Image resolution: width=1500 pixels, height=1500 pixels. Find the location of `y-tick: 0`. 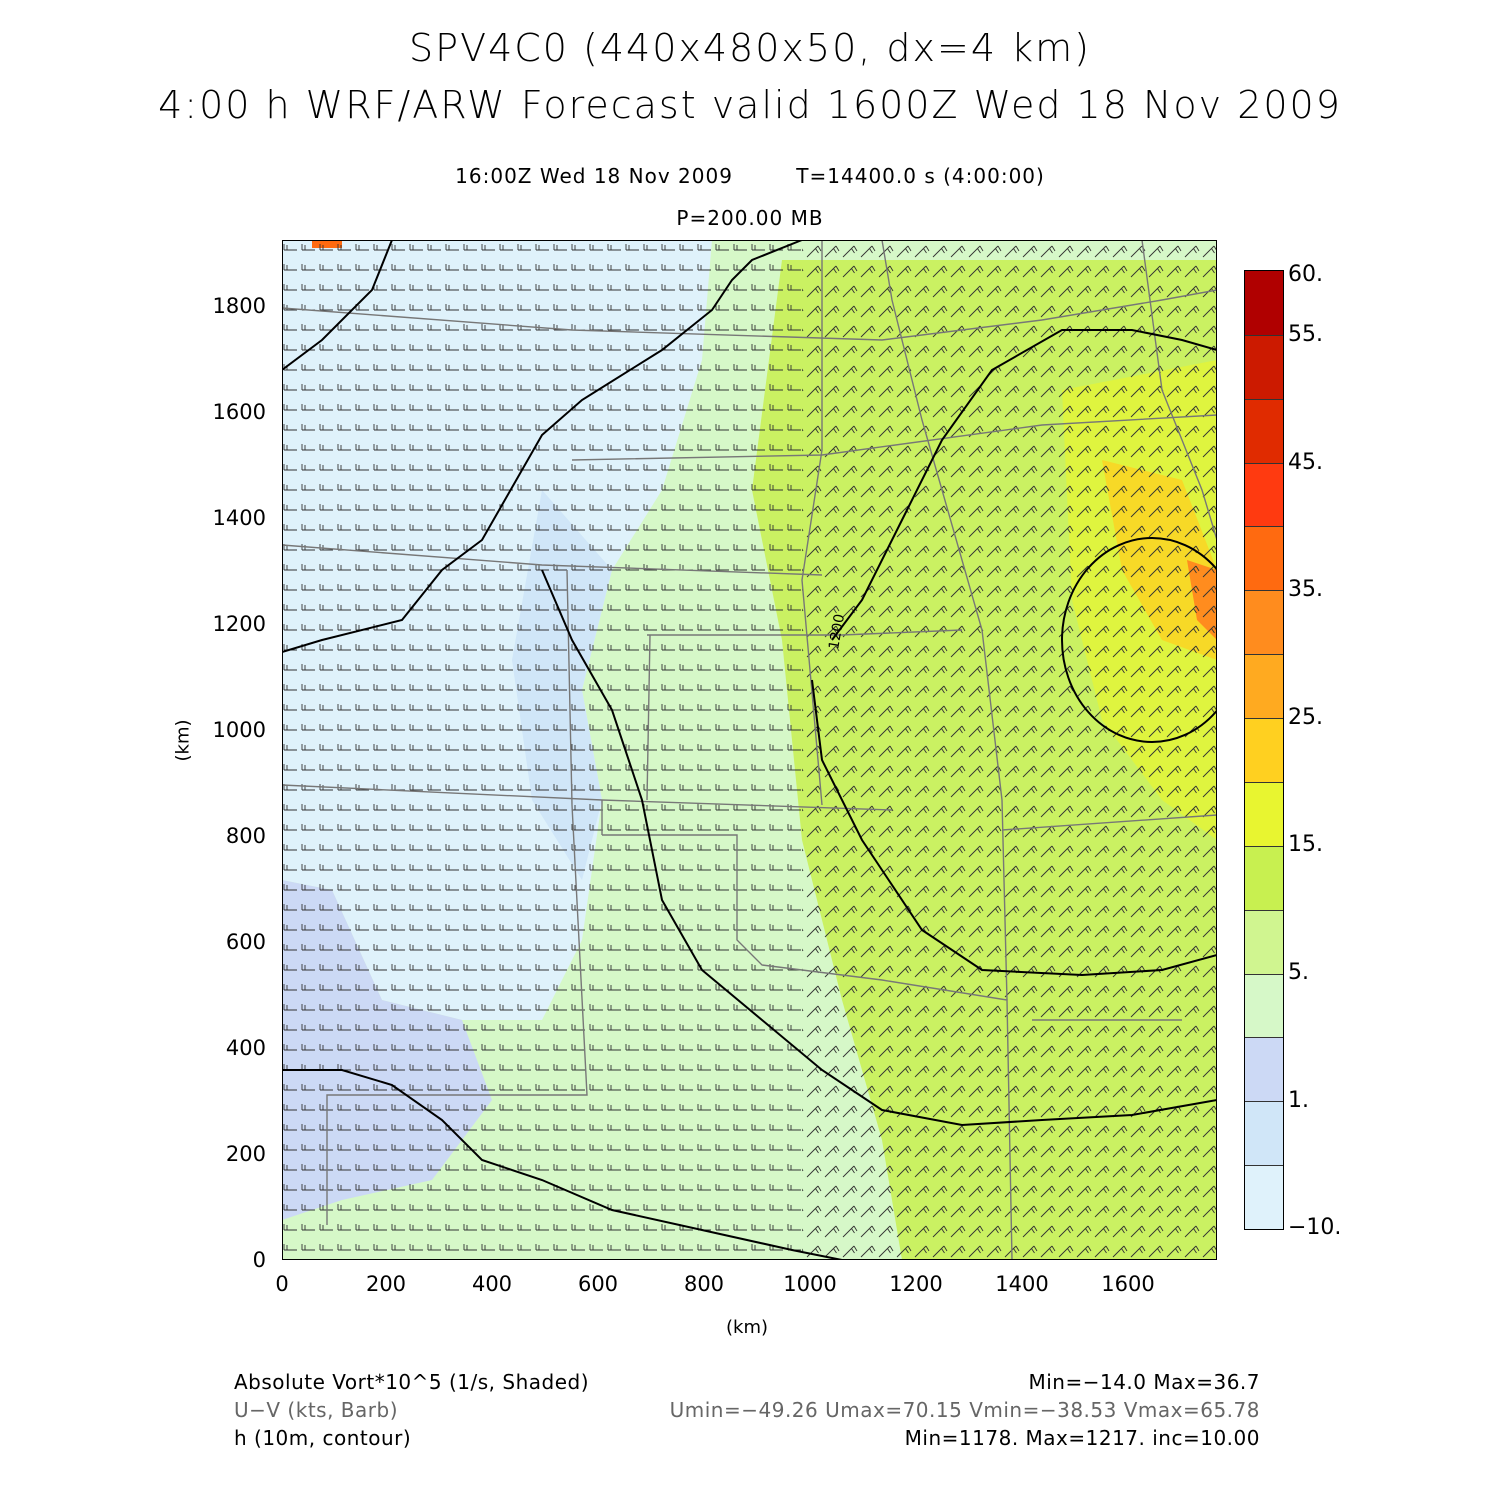

y-tick: 0 is located at coordinates (259, 1260).